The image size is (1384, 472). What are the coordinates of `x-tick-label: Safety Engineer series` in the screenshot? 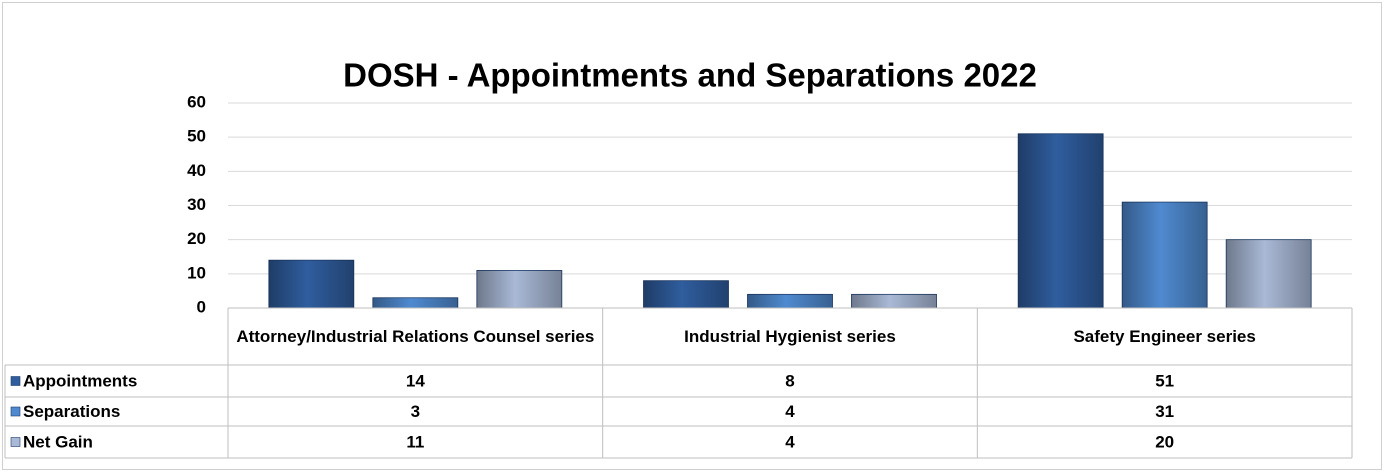 It's located at (1164, 336).